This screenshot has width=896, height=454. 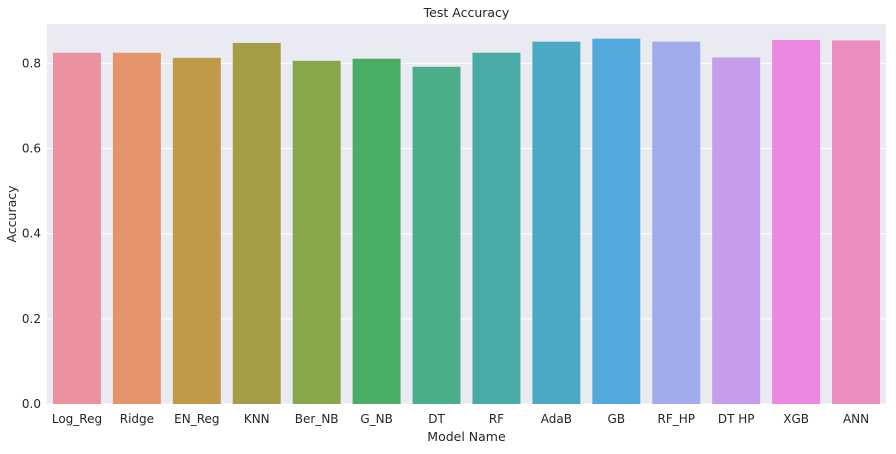 What do you see at coordinates (257, 419) in the screenshot?
I see `x-tick-label: KNN` at bounding box center [257, 419].